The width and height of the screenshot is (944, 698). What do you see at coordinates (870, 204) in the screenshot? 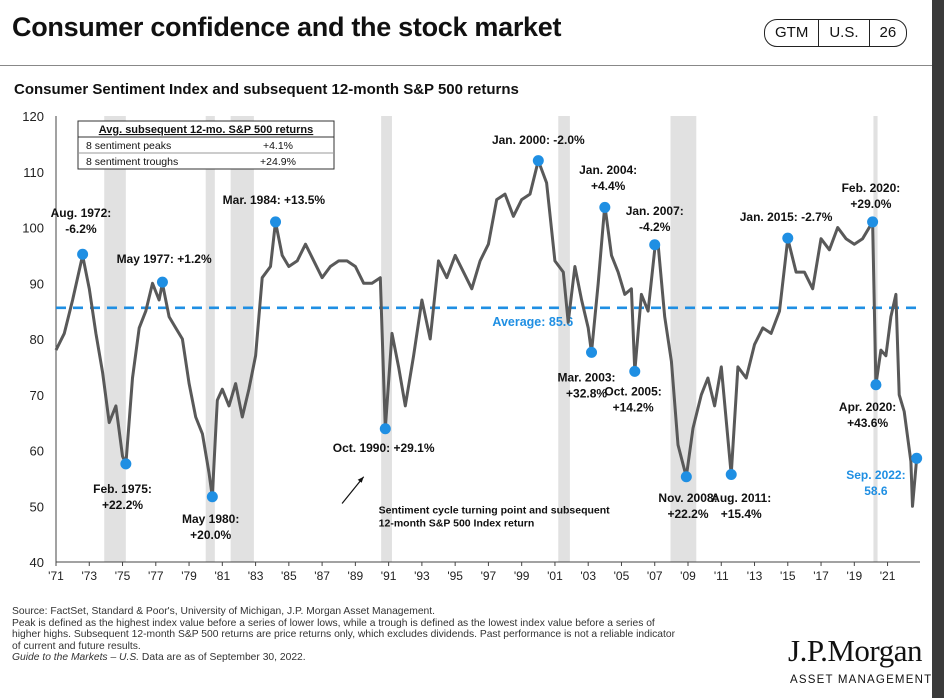
I see `data-annotation: +29.0%` at bounding box center [870, 204].